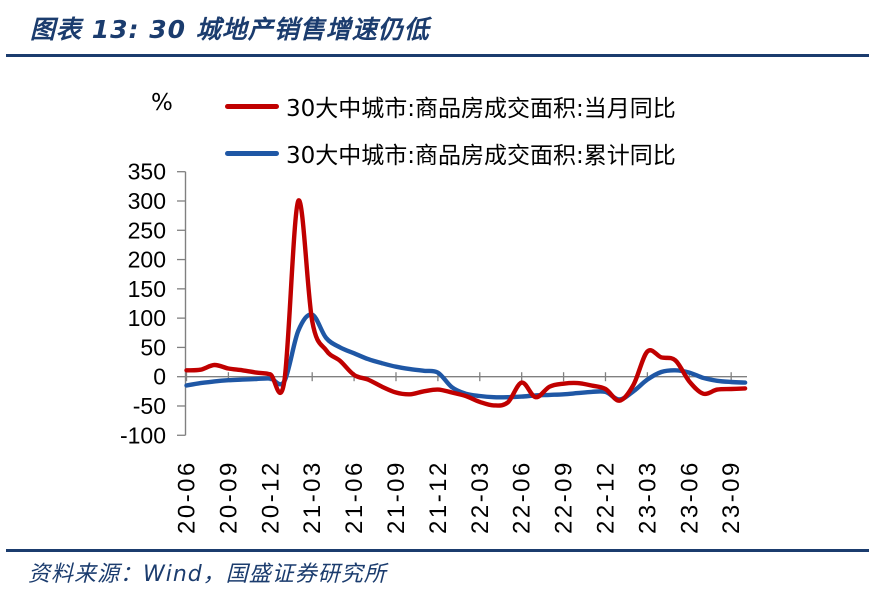 This screenshot has width=875, height=591. What do you see at coordinates (437, 55) in the screenshot?
I see `title-divider-line` at bounding box center [437, 55].